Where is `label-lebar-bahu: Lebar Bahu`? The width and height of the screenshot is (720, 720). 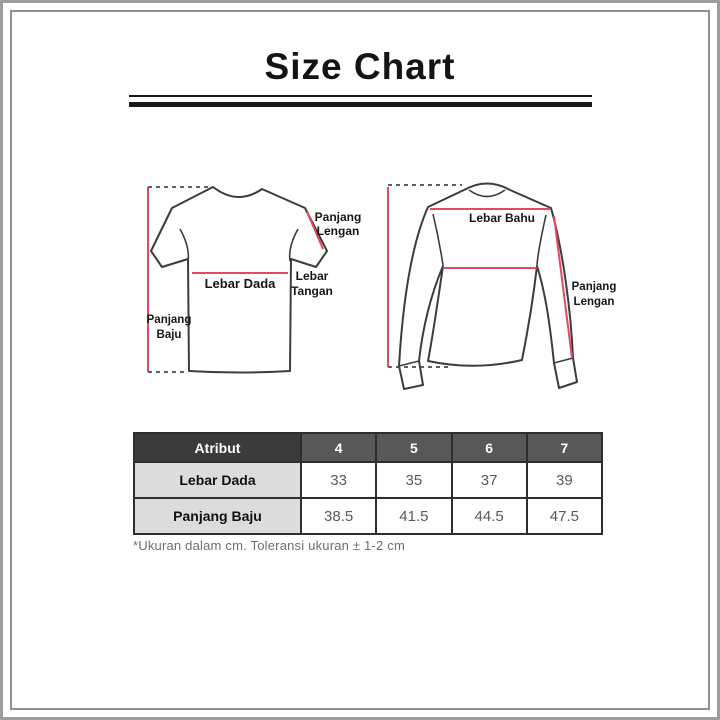 label-lebar-bahu: Lebar Bahu is located at coordinates (502, 218).